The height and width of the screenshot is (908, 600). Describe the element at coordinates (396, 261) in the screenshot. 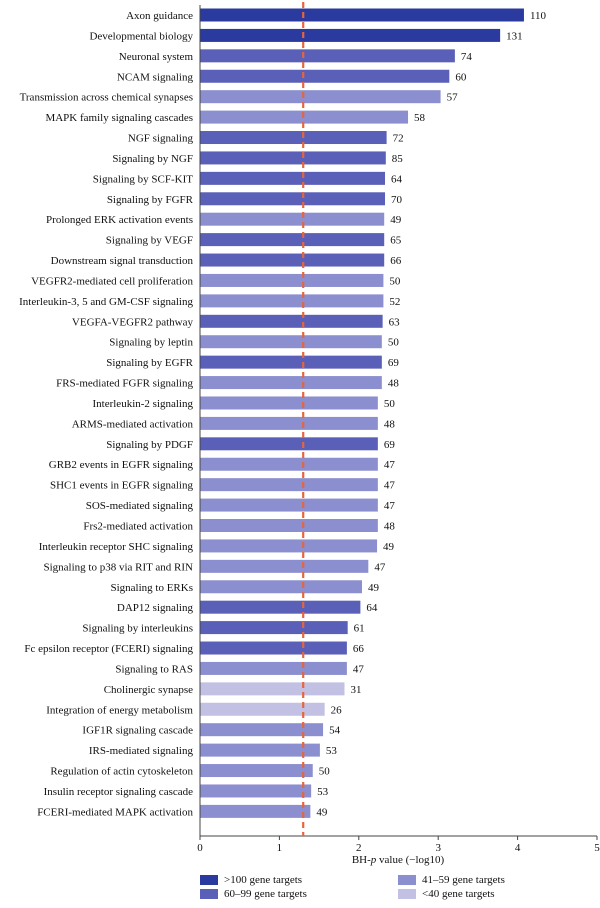

I see `bar-value-label: 66` at that location.